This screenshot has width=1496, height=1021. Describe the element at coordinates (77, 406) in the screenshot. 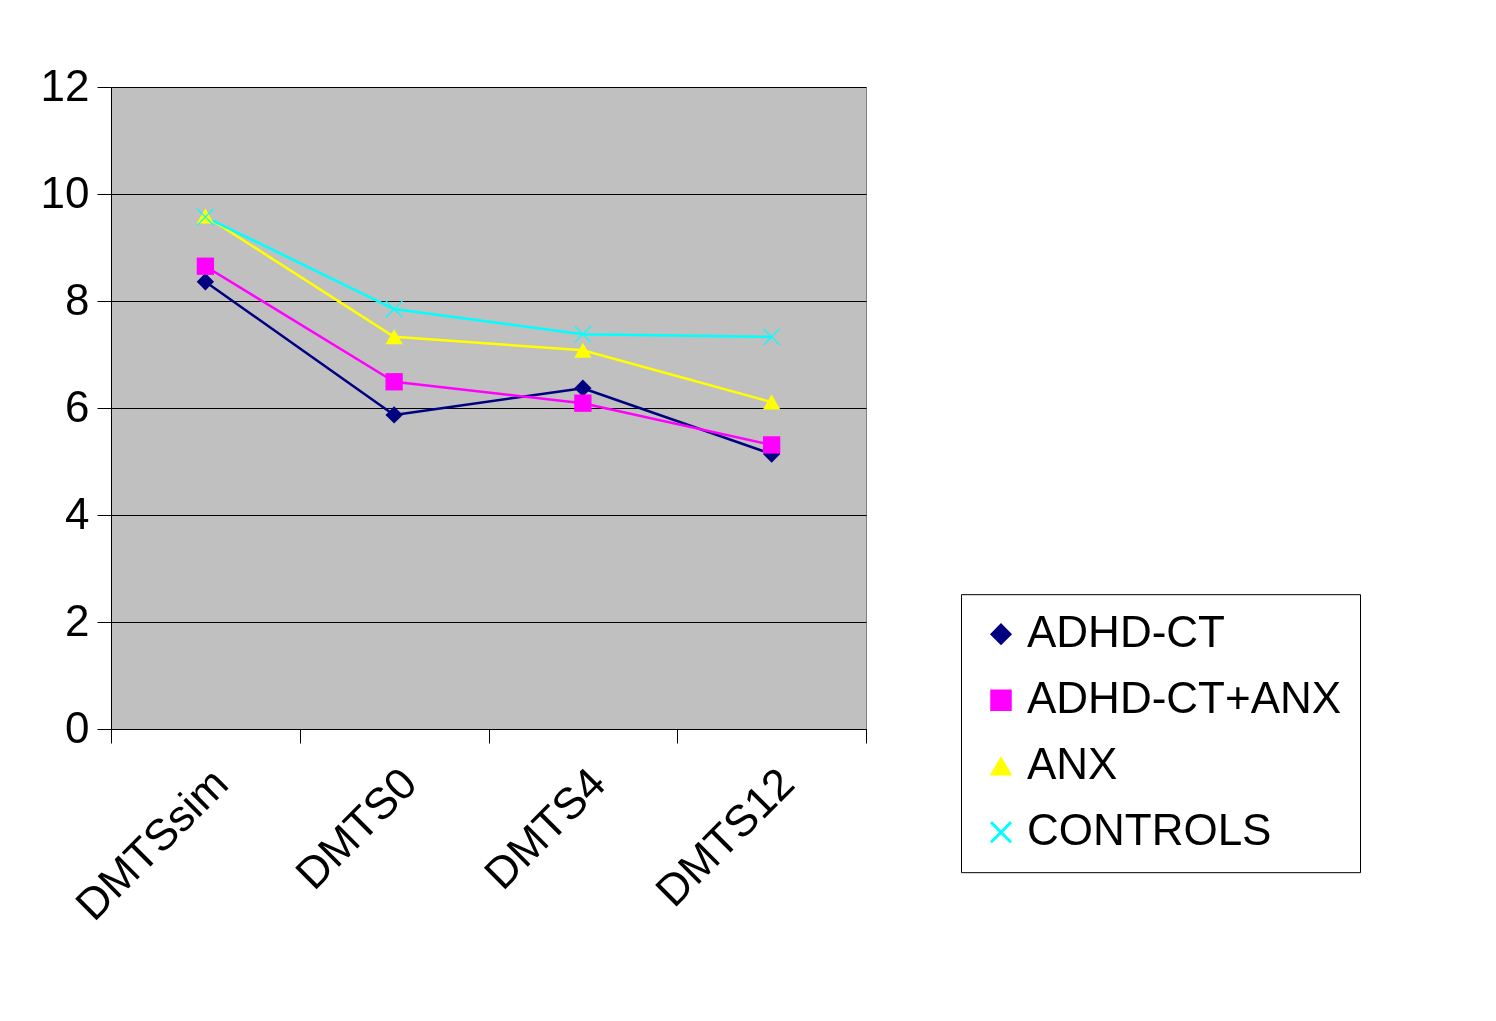

I see `y-tick-label: 6` at that location.